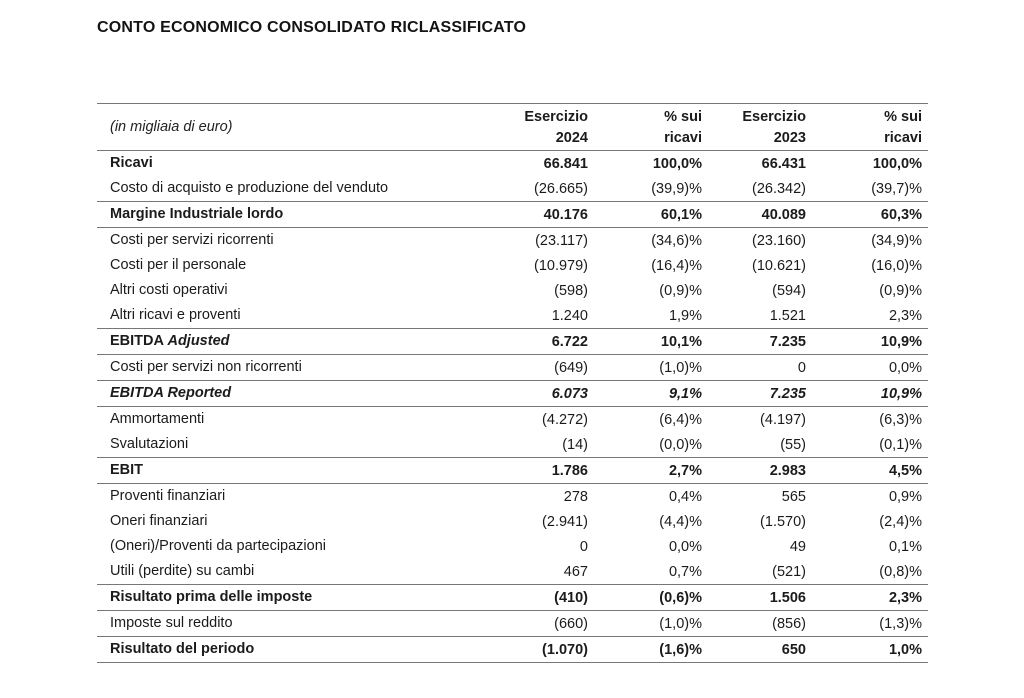 The height and width of the screenshot is (698, 1024). Describe the element at coordinates (680, 445) in the screenshot. I see `percent-2024-cell: (0,0)%` at that location.